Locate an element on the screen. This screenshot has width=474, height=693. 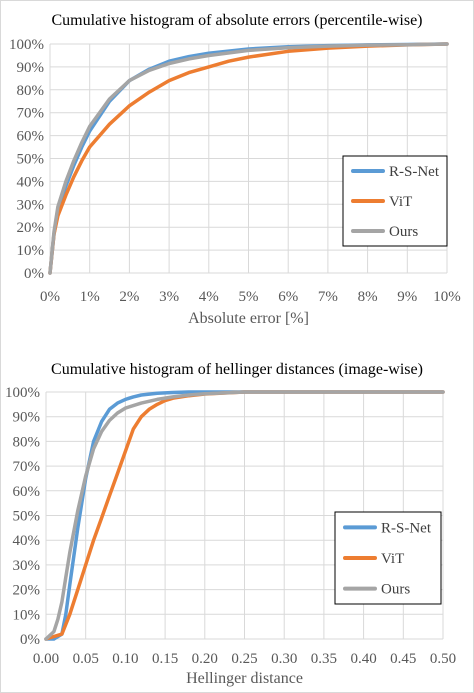
x-tick-label: 0.20 is located at coordinates (205, 659).